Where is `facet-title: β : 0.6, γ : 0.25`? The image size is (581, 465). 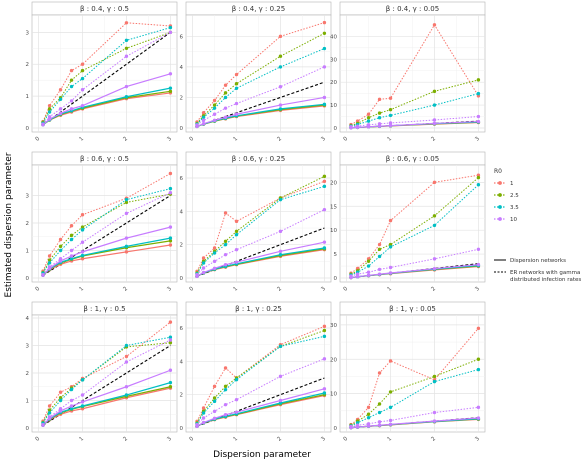
facet-title: β : 0.6, γ : 0.25 is located at coordinates (258, 159).